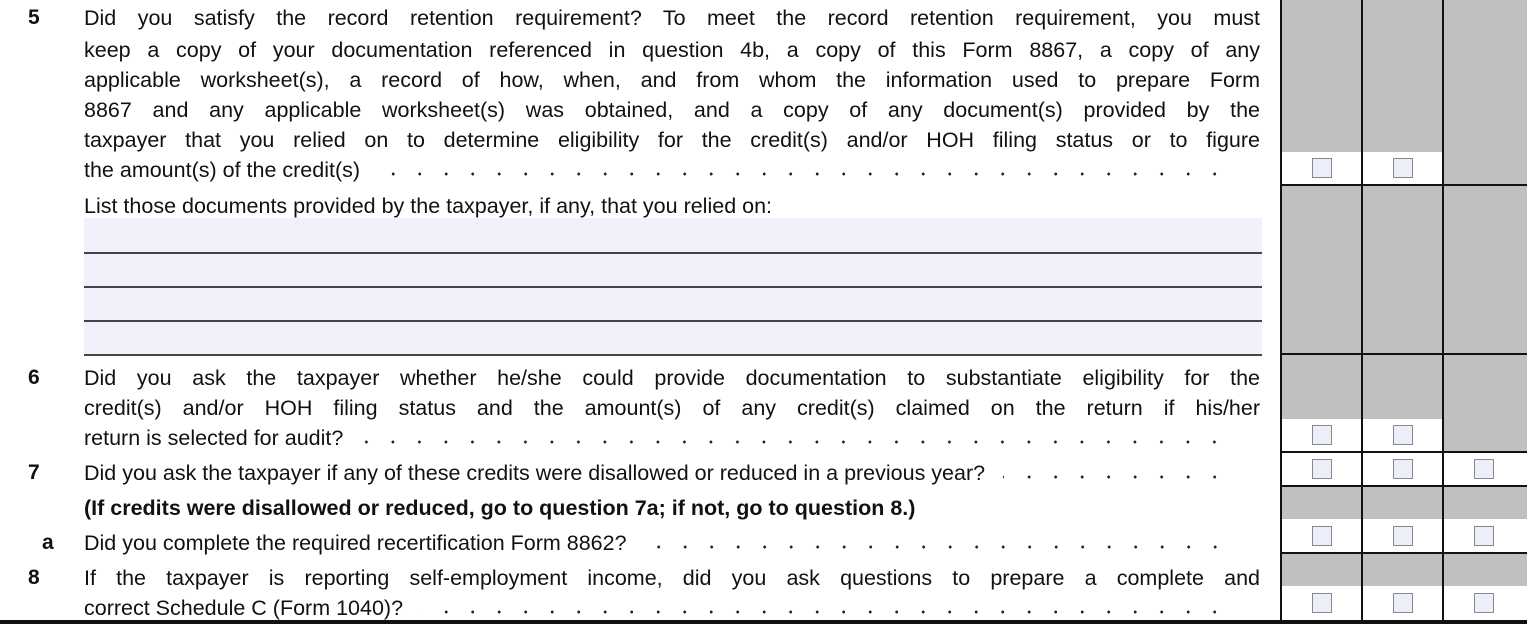  What do you see at coordinates (1403, 469) in the screenshot?
I see `q7-checkbox-col2` at bounding box center [1403, 469].